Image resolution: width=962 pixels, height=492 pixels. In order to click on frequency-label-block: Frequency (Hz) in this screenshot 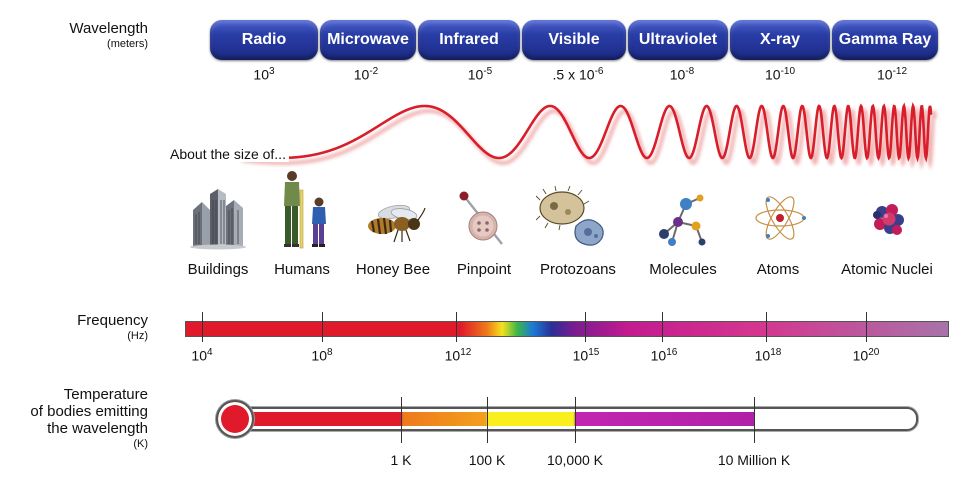, I will do `click(84, 327)`.